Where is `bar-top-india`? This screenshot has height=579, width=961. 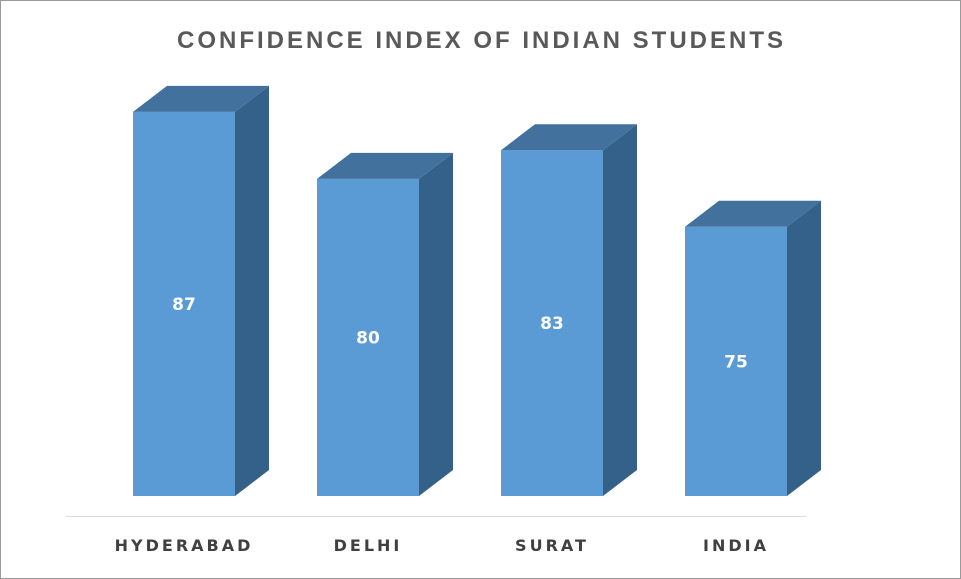
bar-top-india is located at coordinates (753, 213).